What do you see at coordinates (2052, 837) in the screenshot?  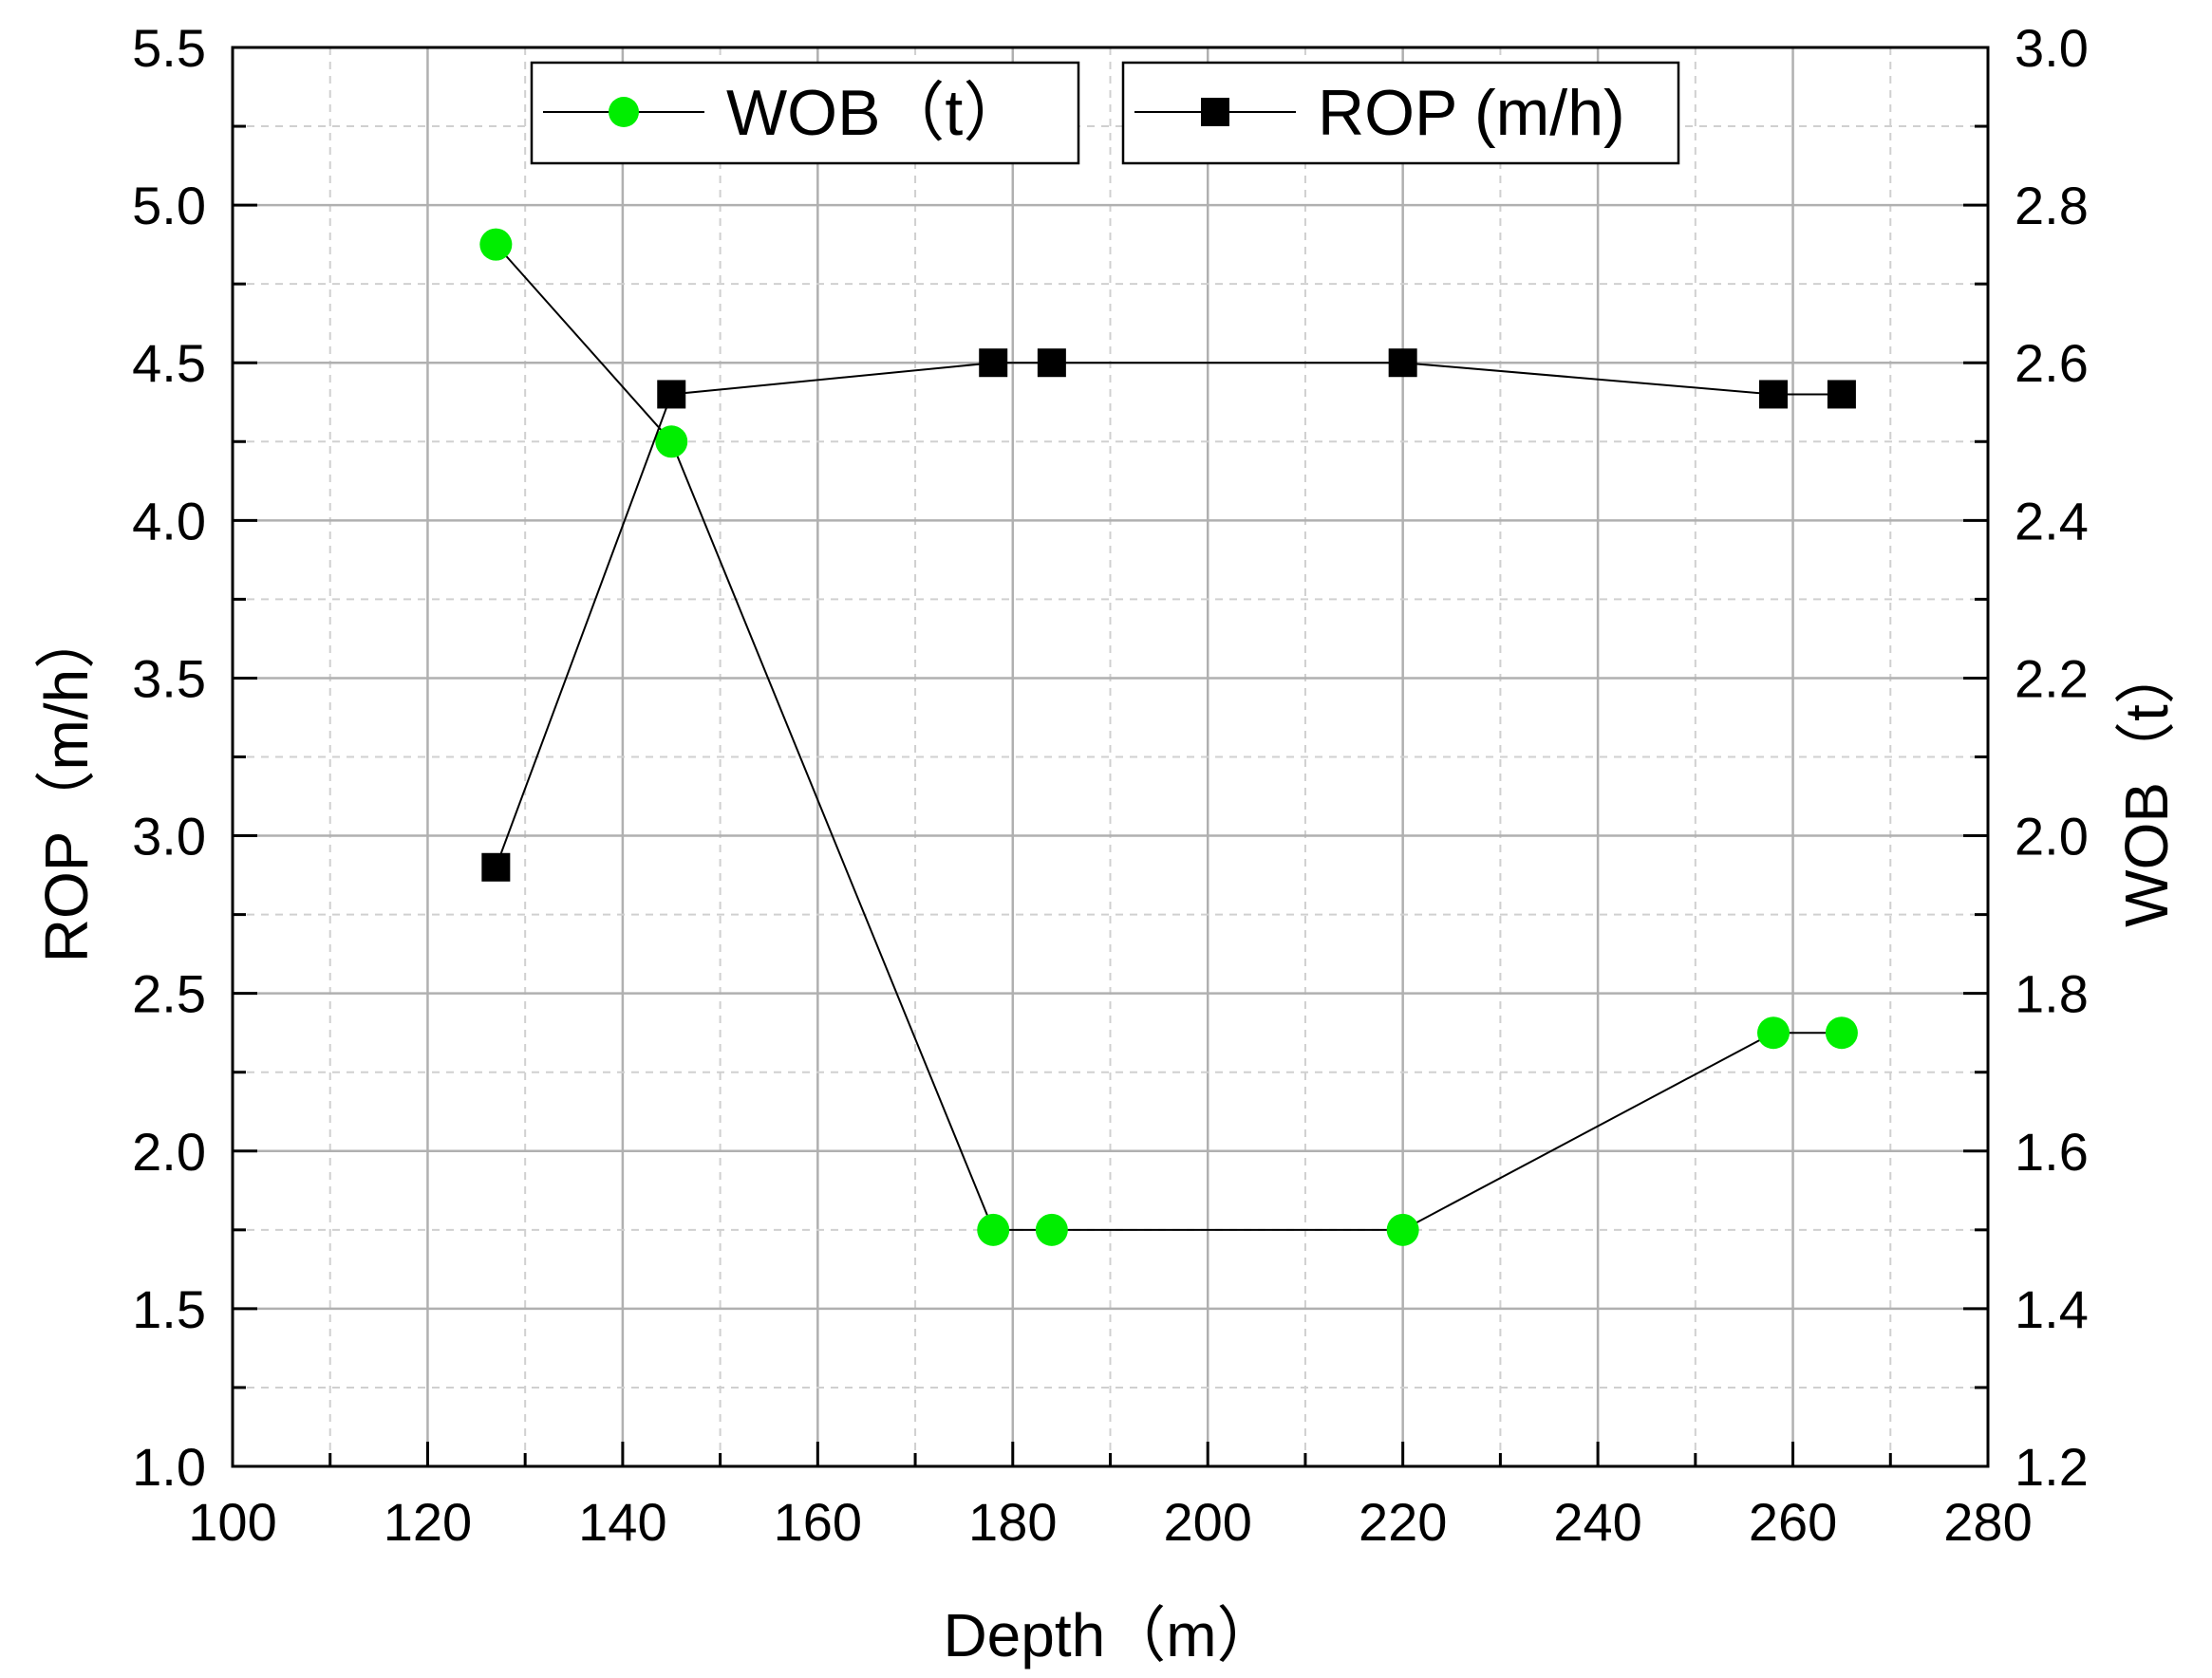 I see `y-right-tick-label: 2.0` at bounding box center [2052, 837].